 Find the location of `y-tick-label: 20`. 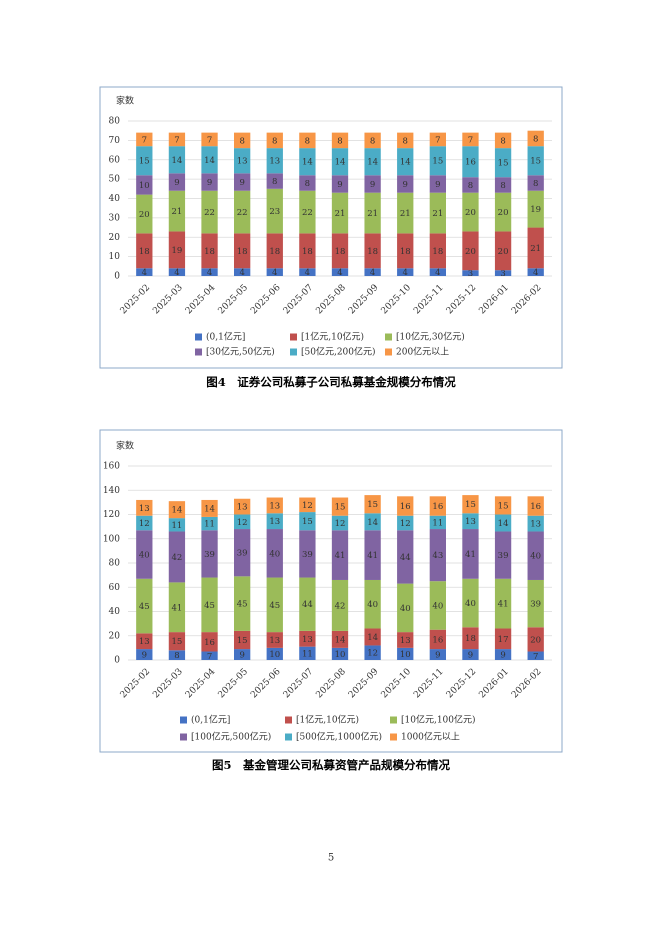

y-tick-label: 20 is located at coordinates (115, 636).